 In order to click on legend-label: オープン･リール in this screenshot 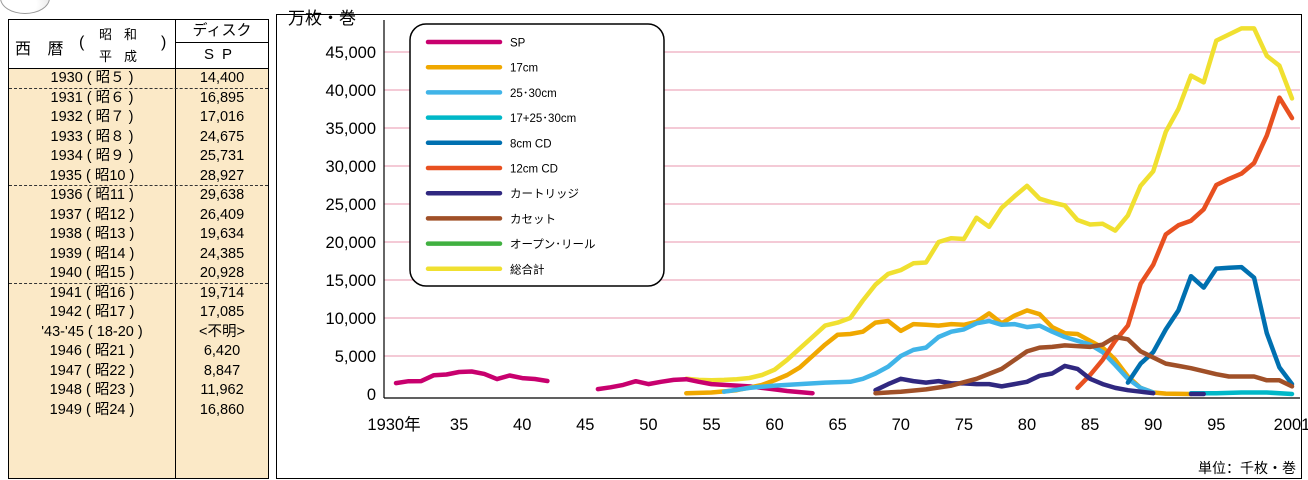, I will do `click(553, 244)`.